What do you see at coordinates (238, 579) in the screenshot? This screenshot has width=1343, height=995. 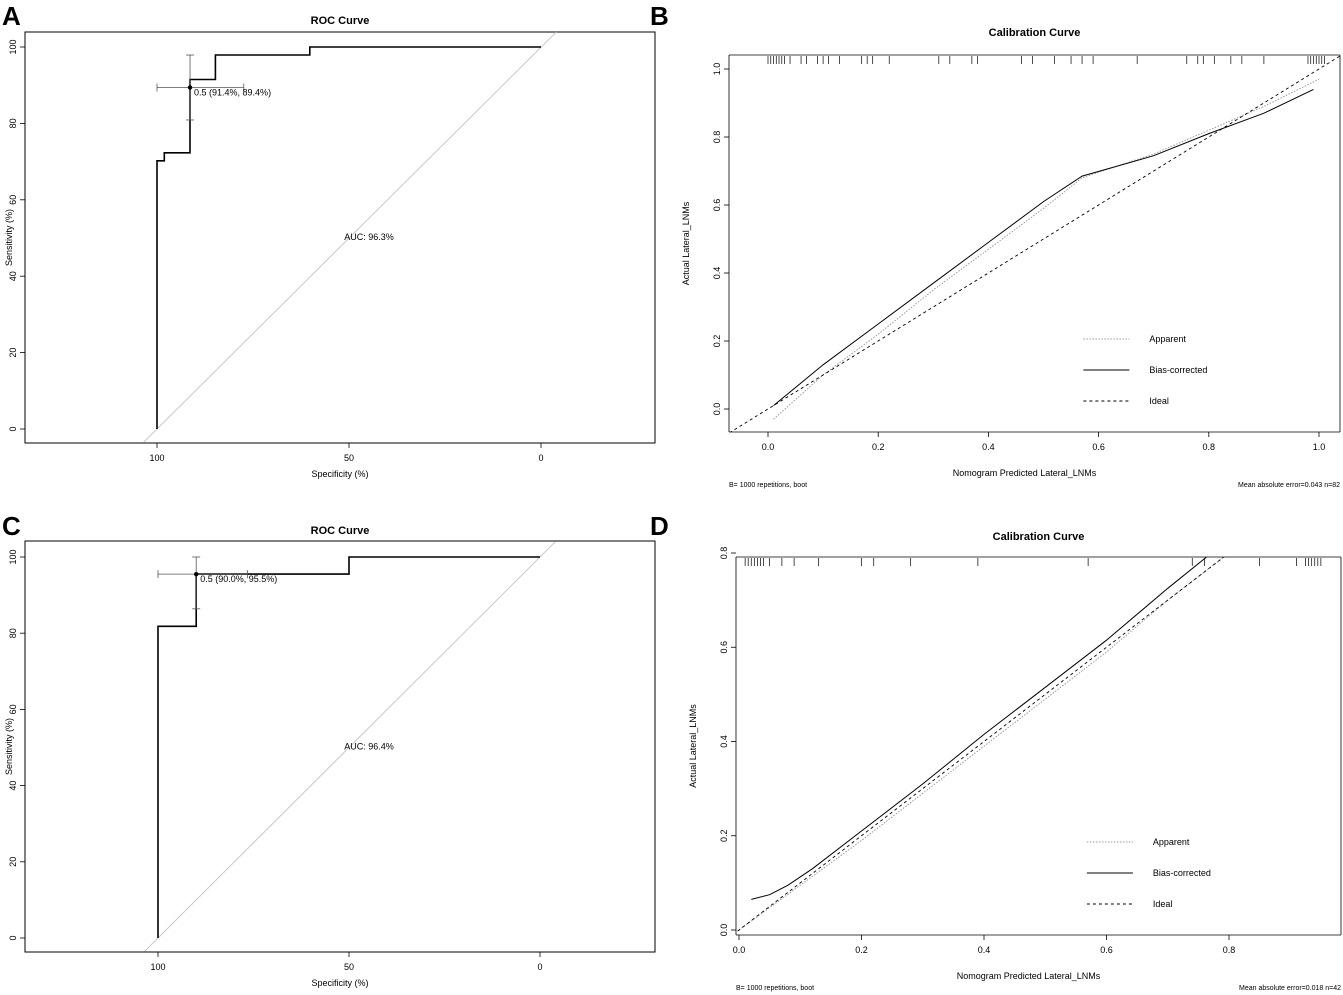 I see `threshold-label: 0.5 (90.0%, 95.5%)` at bounding box center [238, 579].